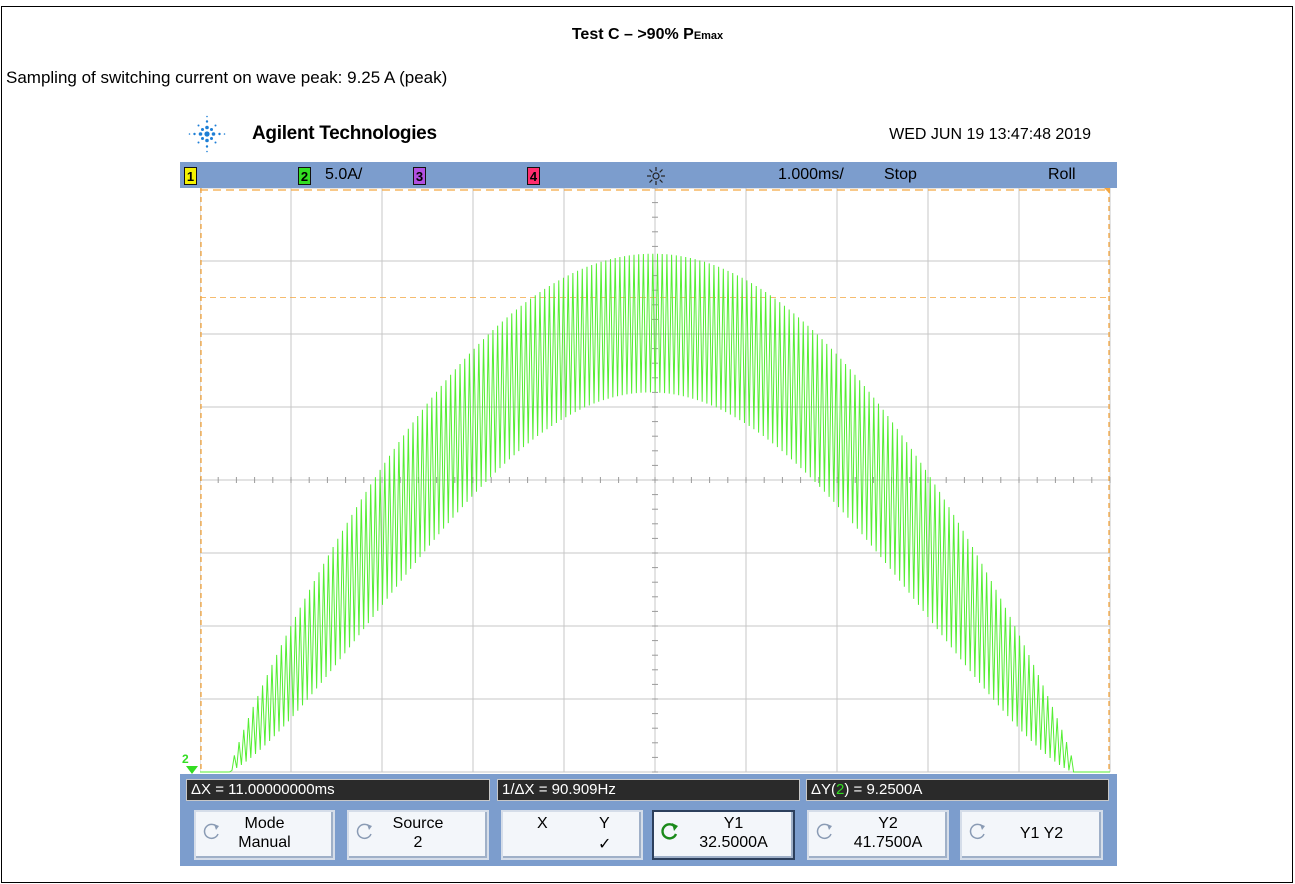  I want to click on channel-3-indicator: 3, so click(419, 176).